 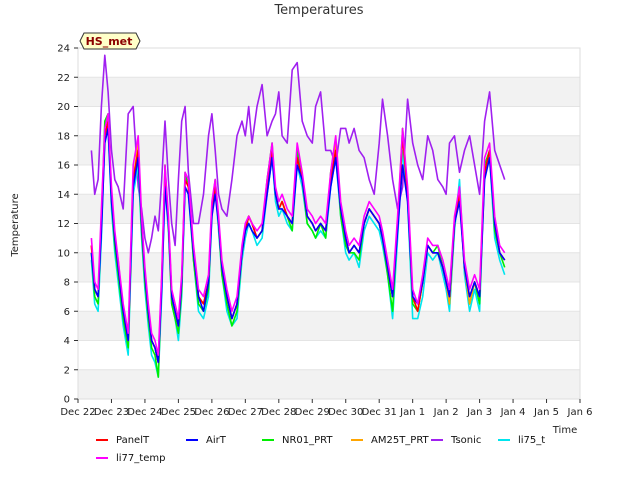 What do you see at coordinates (531, 440) in the screenshot?
I see `legend-label: li75_t` at bounding box center [531, 440].